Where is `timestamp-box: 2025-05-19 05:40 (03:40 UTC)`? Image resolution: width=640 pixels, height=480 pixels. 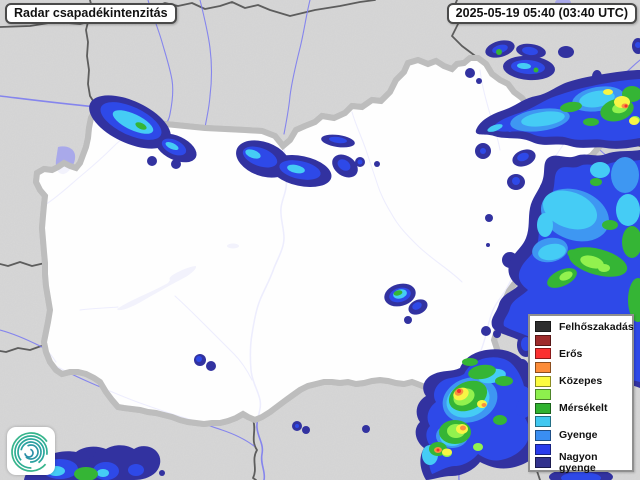 timestamp-box: 2025-05-19 05:40 (03:40 UTC) is located at coordinates (541, 13).